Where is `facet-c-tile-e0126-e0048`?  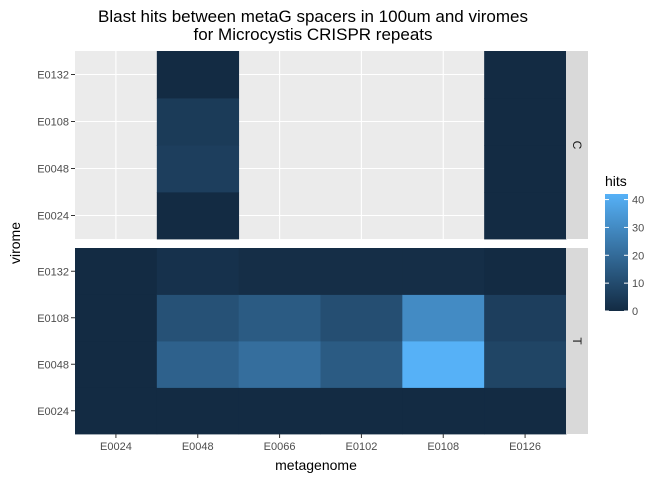
facet-c-tile-e0126-e0048 is located at coordinates (525, 169).